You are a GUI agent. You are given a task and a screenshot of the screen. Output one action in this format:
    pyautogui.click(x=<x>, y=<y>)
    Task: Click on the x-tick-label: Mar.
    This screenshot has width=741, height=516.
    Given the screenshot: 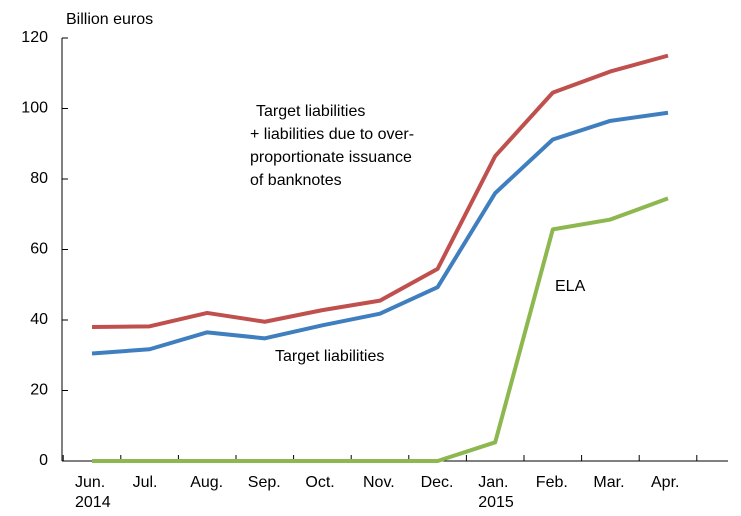 What is the action you would take?
    pyautogui.click(x=609, y=482)
    